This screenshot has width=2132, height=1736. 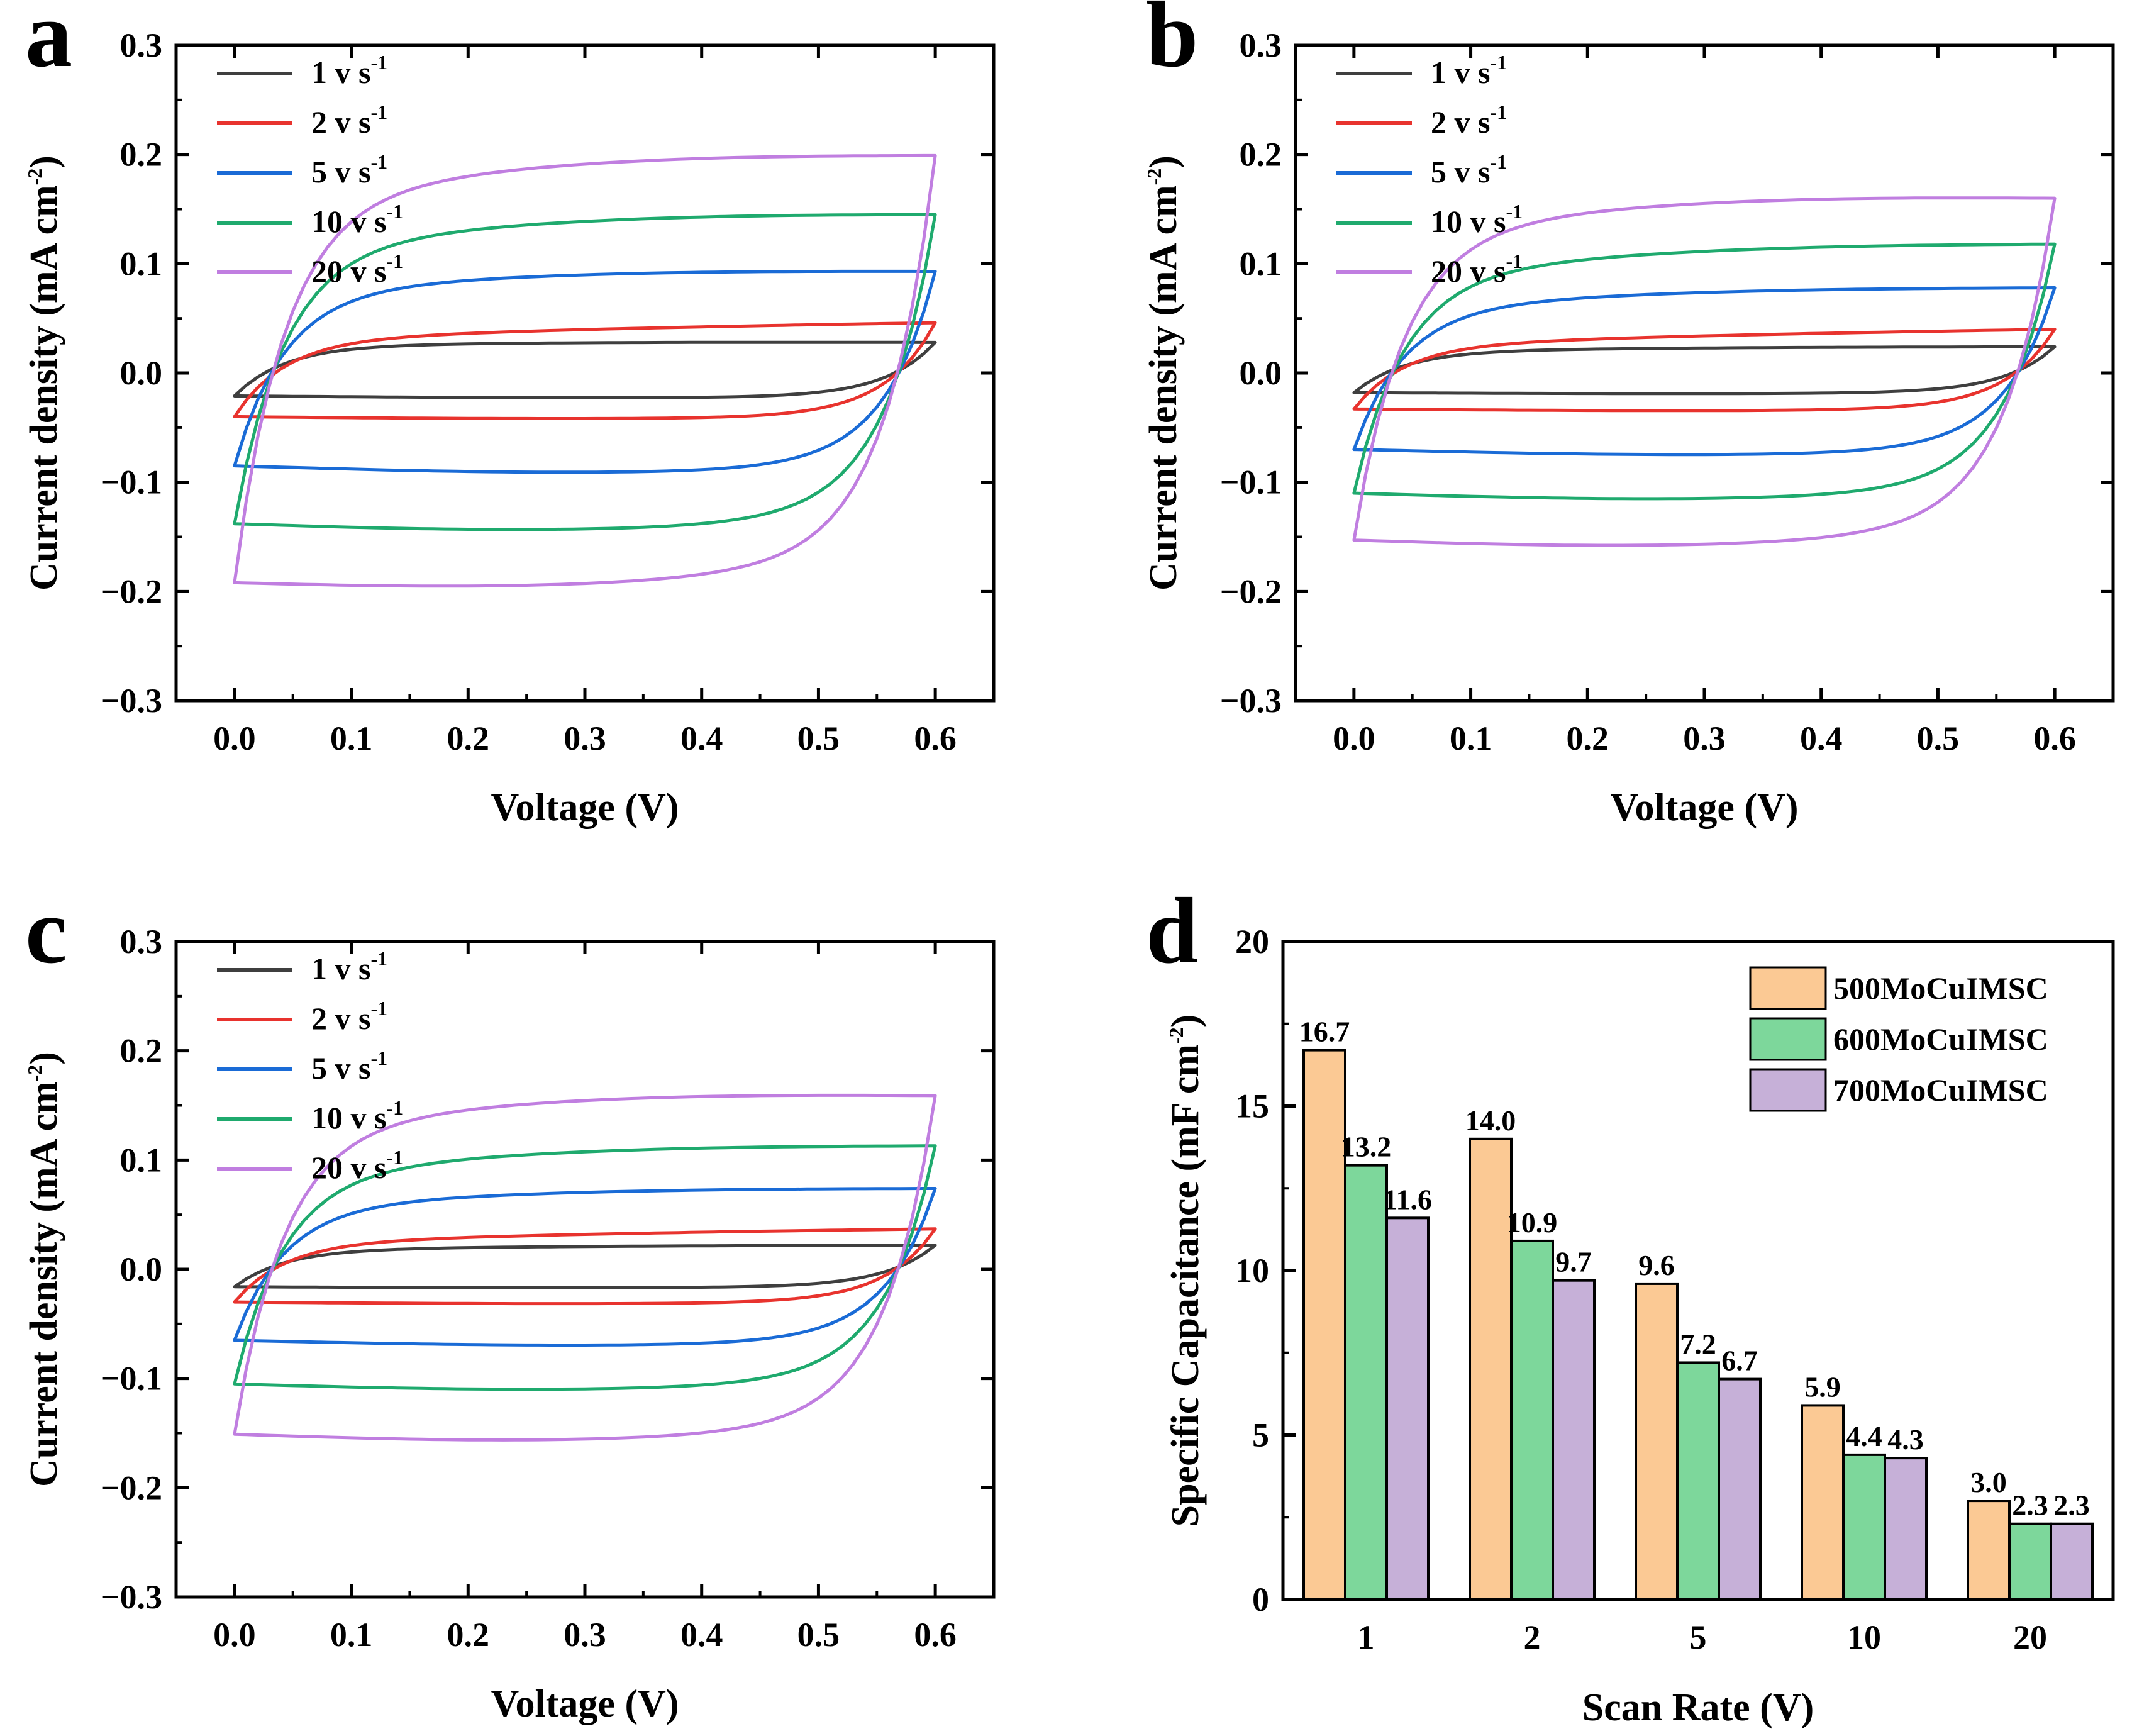 I want to click on x-tick-label: 2, so click(x=1532, y=1637).